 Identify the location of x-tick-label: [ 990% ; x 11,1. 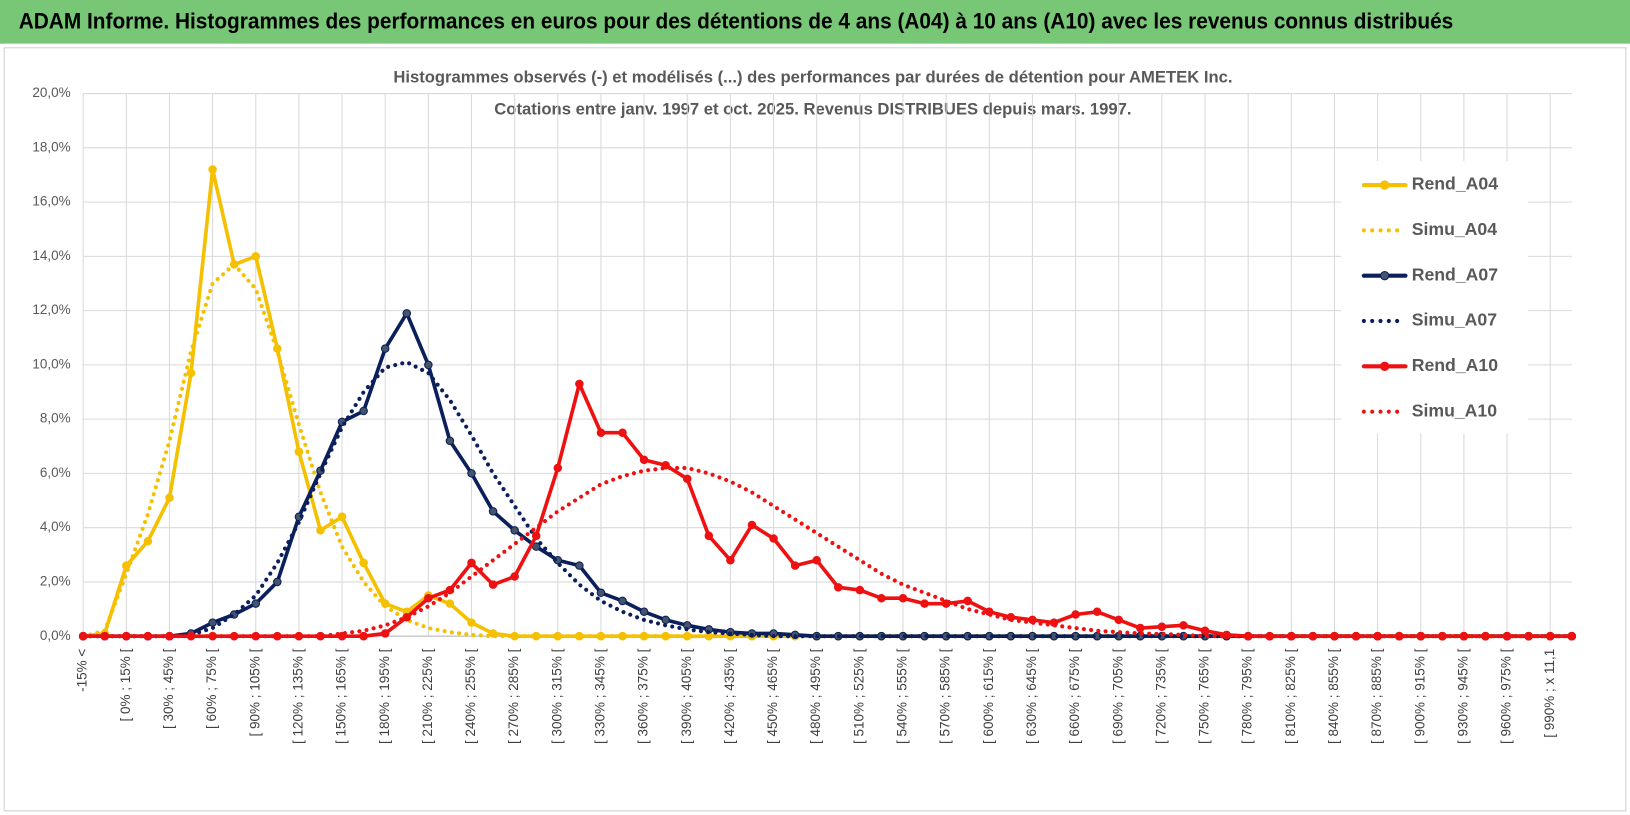
(1549, 693).